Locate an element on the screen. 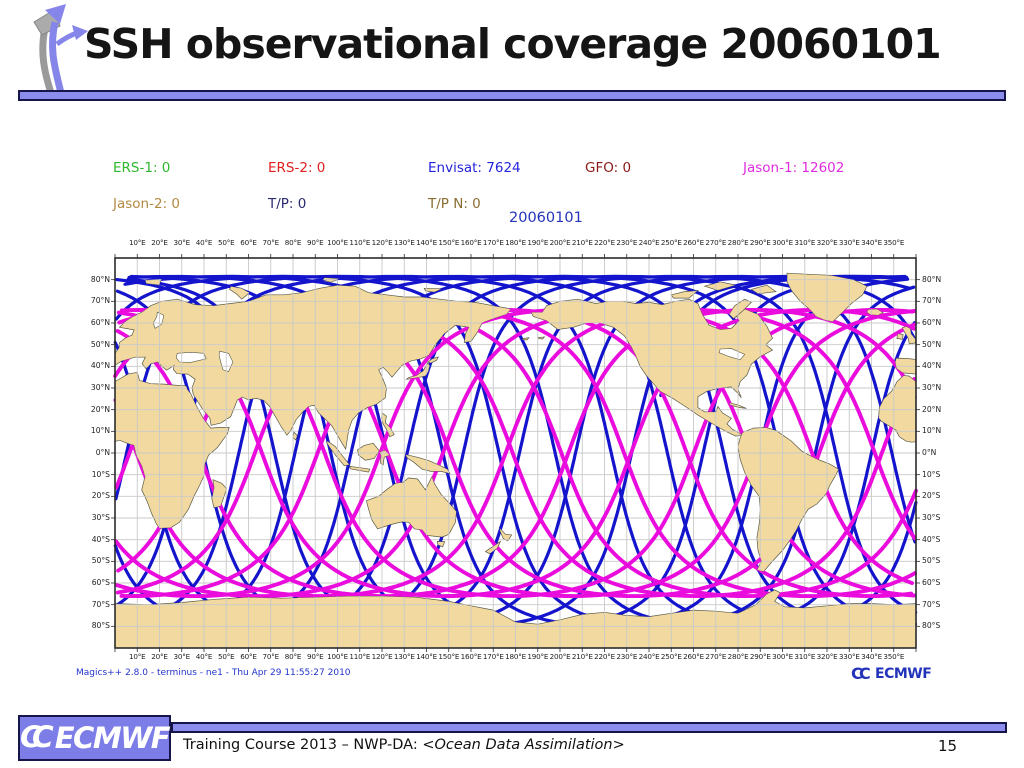 The height and width of the screenshot is (768, 1024). lon-tick-label-bottom: 30°E is located at coordinates (182, 656).